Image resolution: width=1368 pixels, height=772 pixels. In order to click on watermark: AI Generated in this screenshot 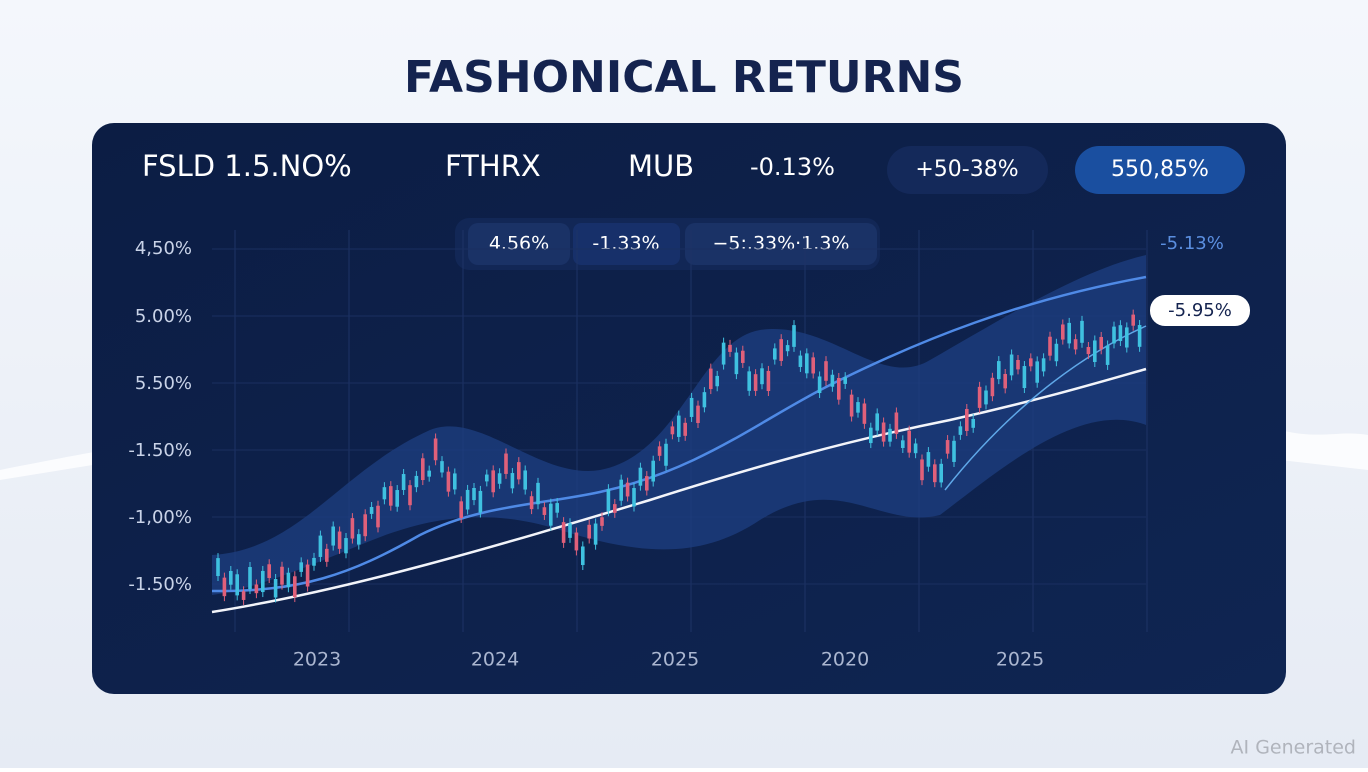, I will do `click(1293, 748)`.